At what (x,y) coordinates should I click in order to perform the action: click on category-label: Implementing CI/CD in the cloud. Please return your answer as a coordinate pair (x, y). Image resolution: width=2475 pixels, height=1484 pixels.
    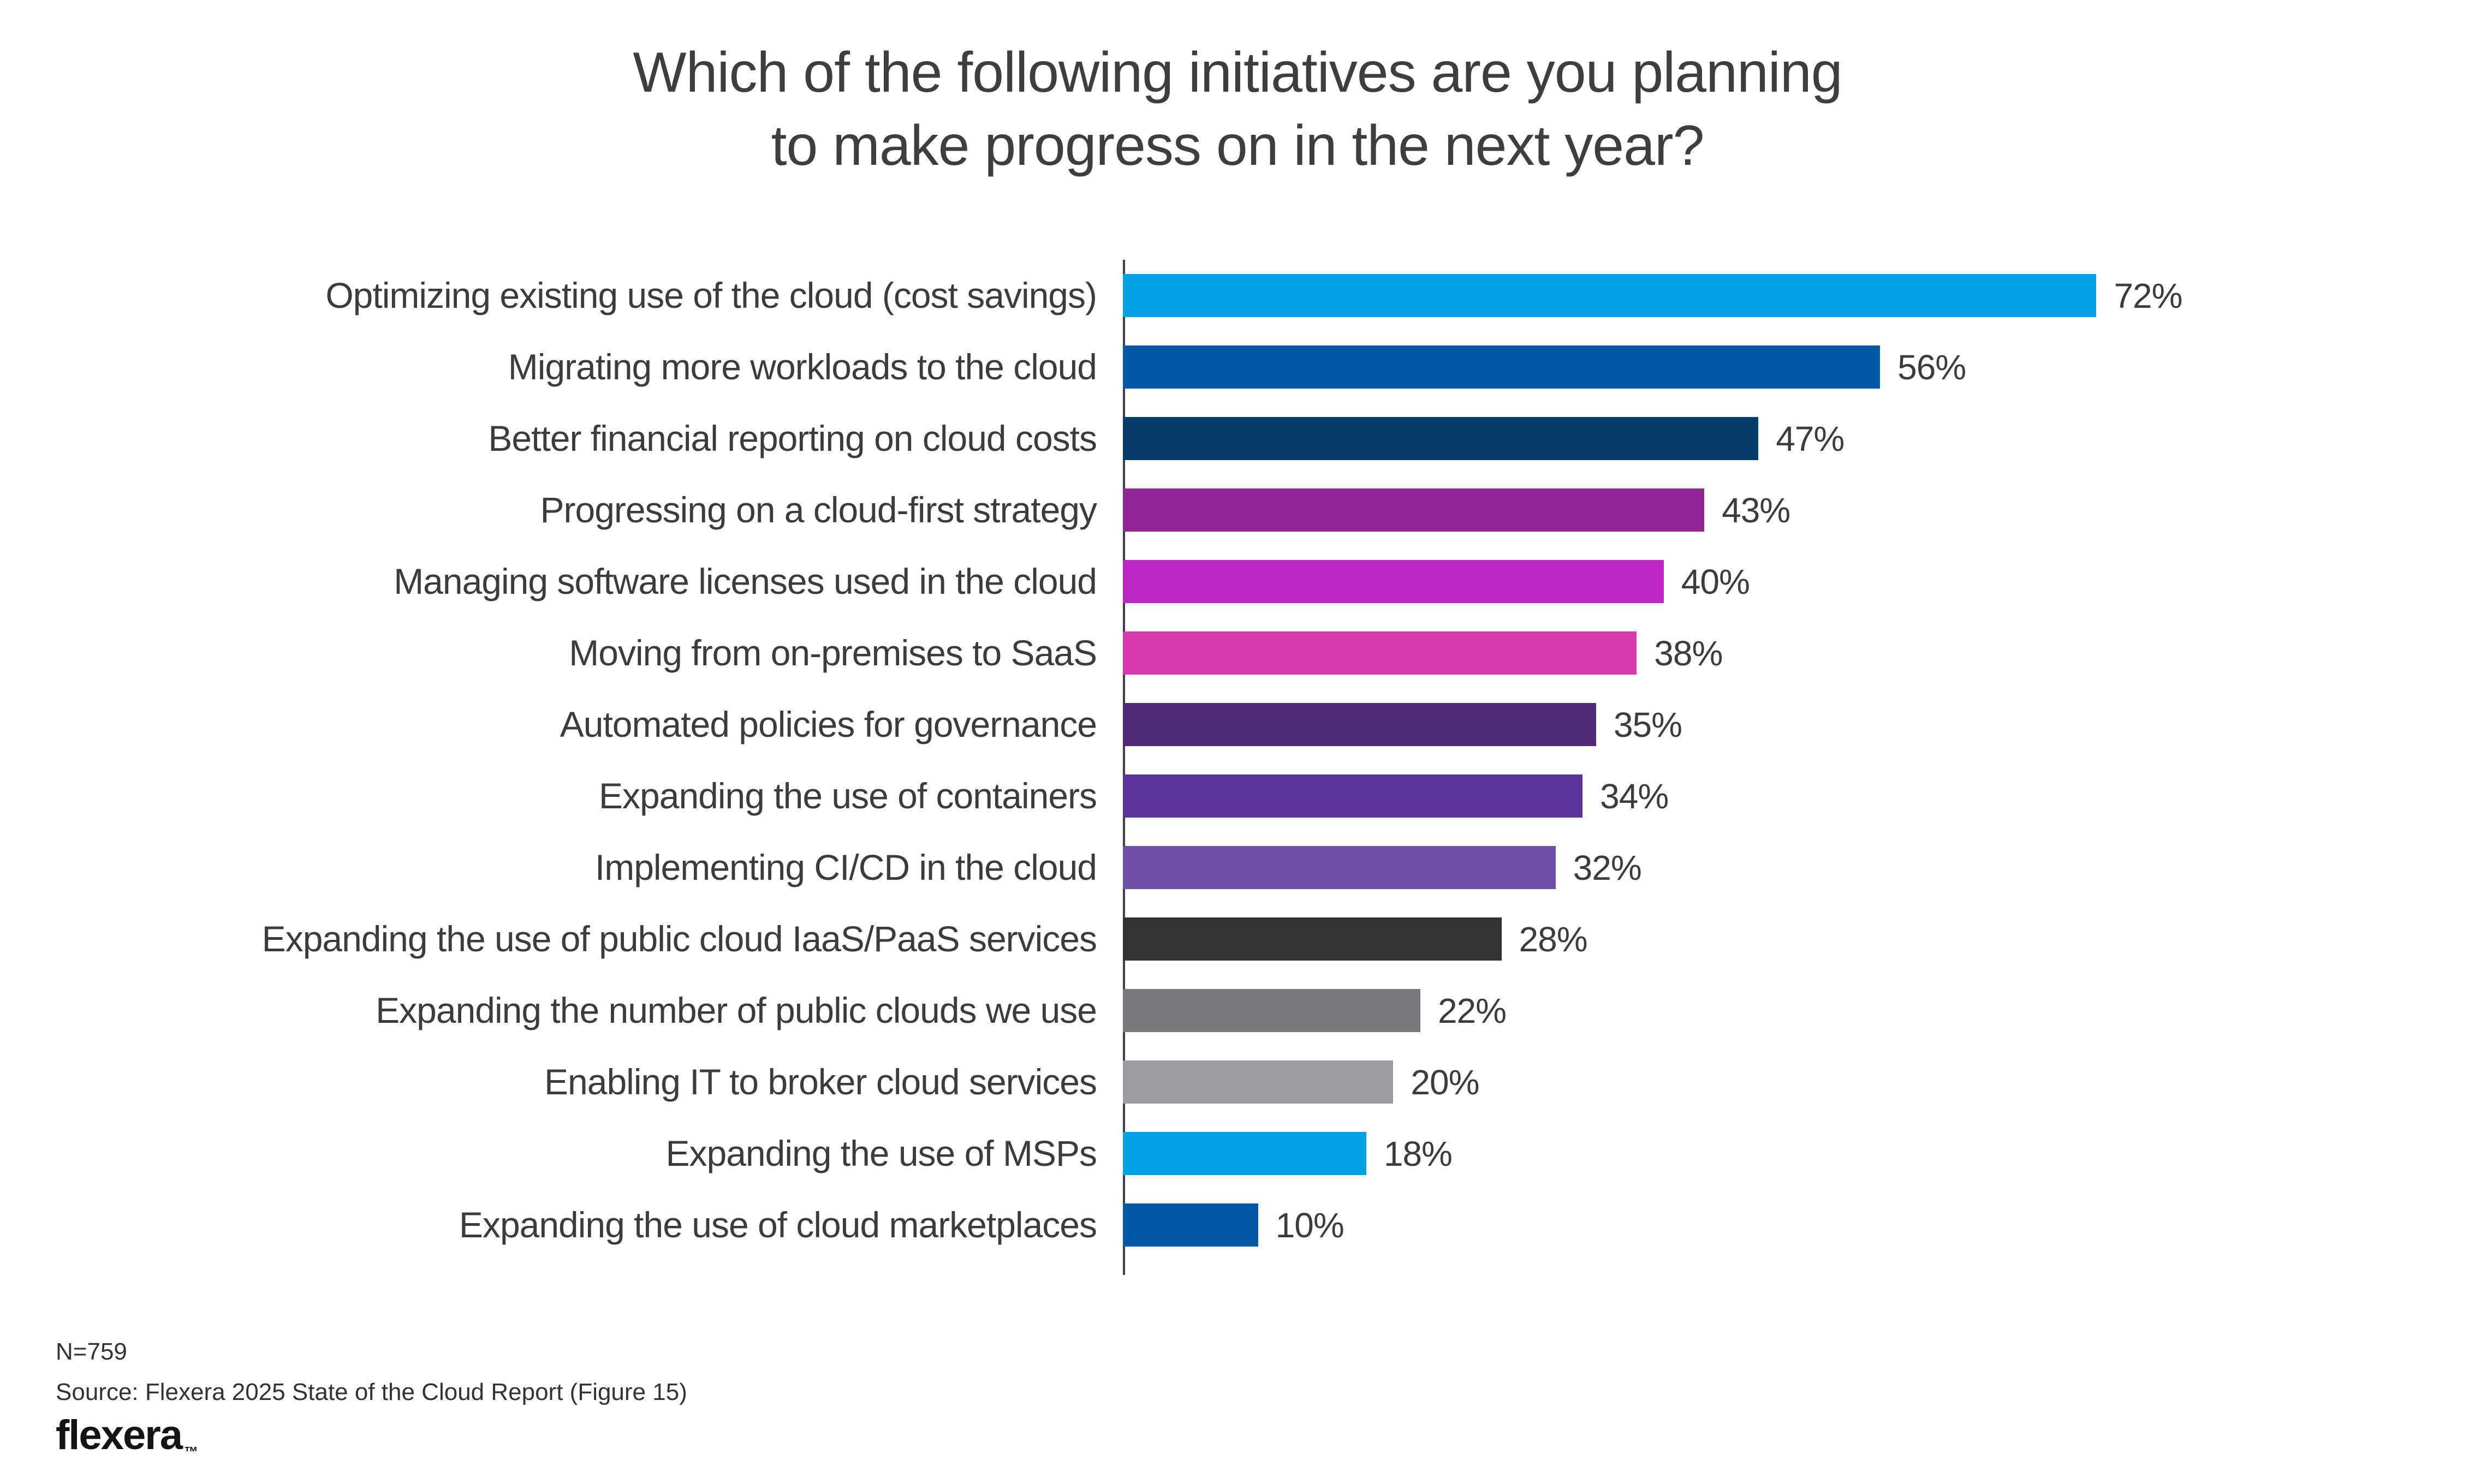
    Looking at the image, I should click on (845, 867).